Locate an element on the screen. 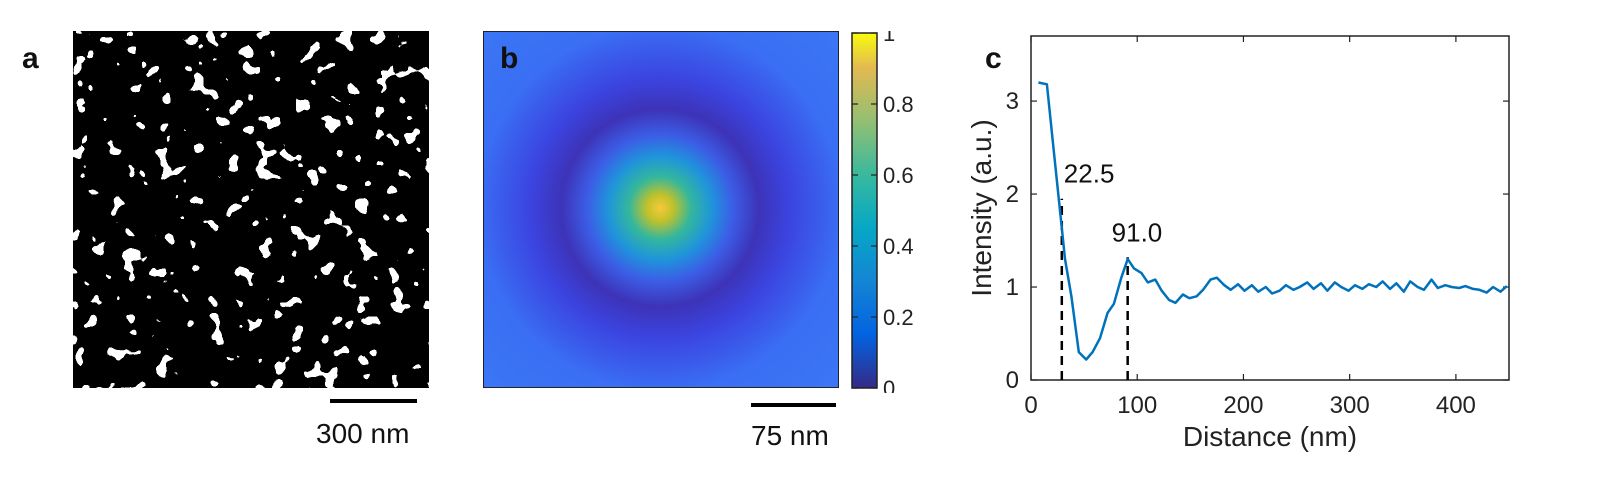  y-tick-label: 3 is located at coordinates (1012, 101).